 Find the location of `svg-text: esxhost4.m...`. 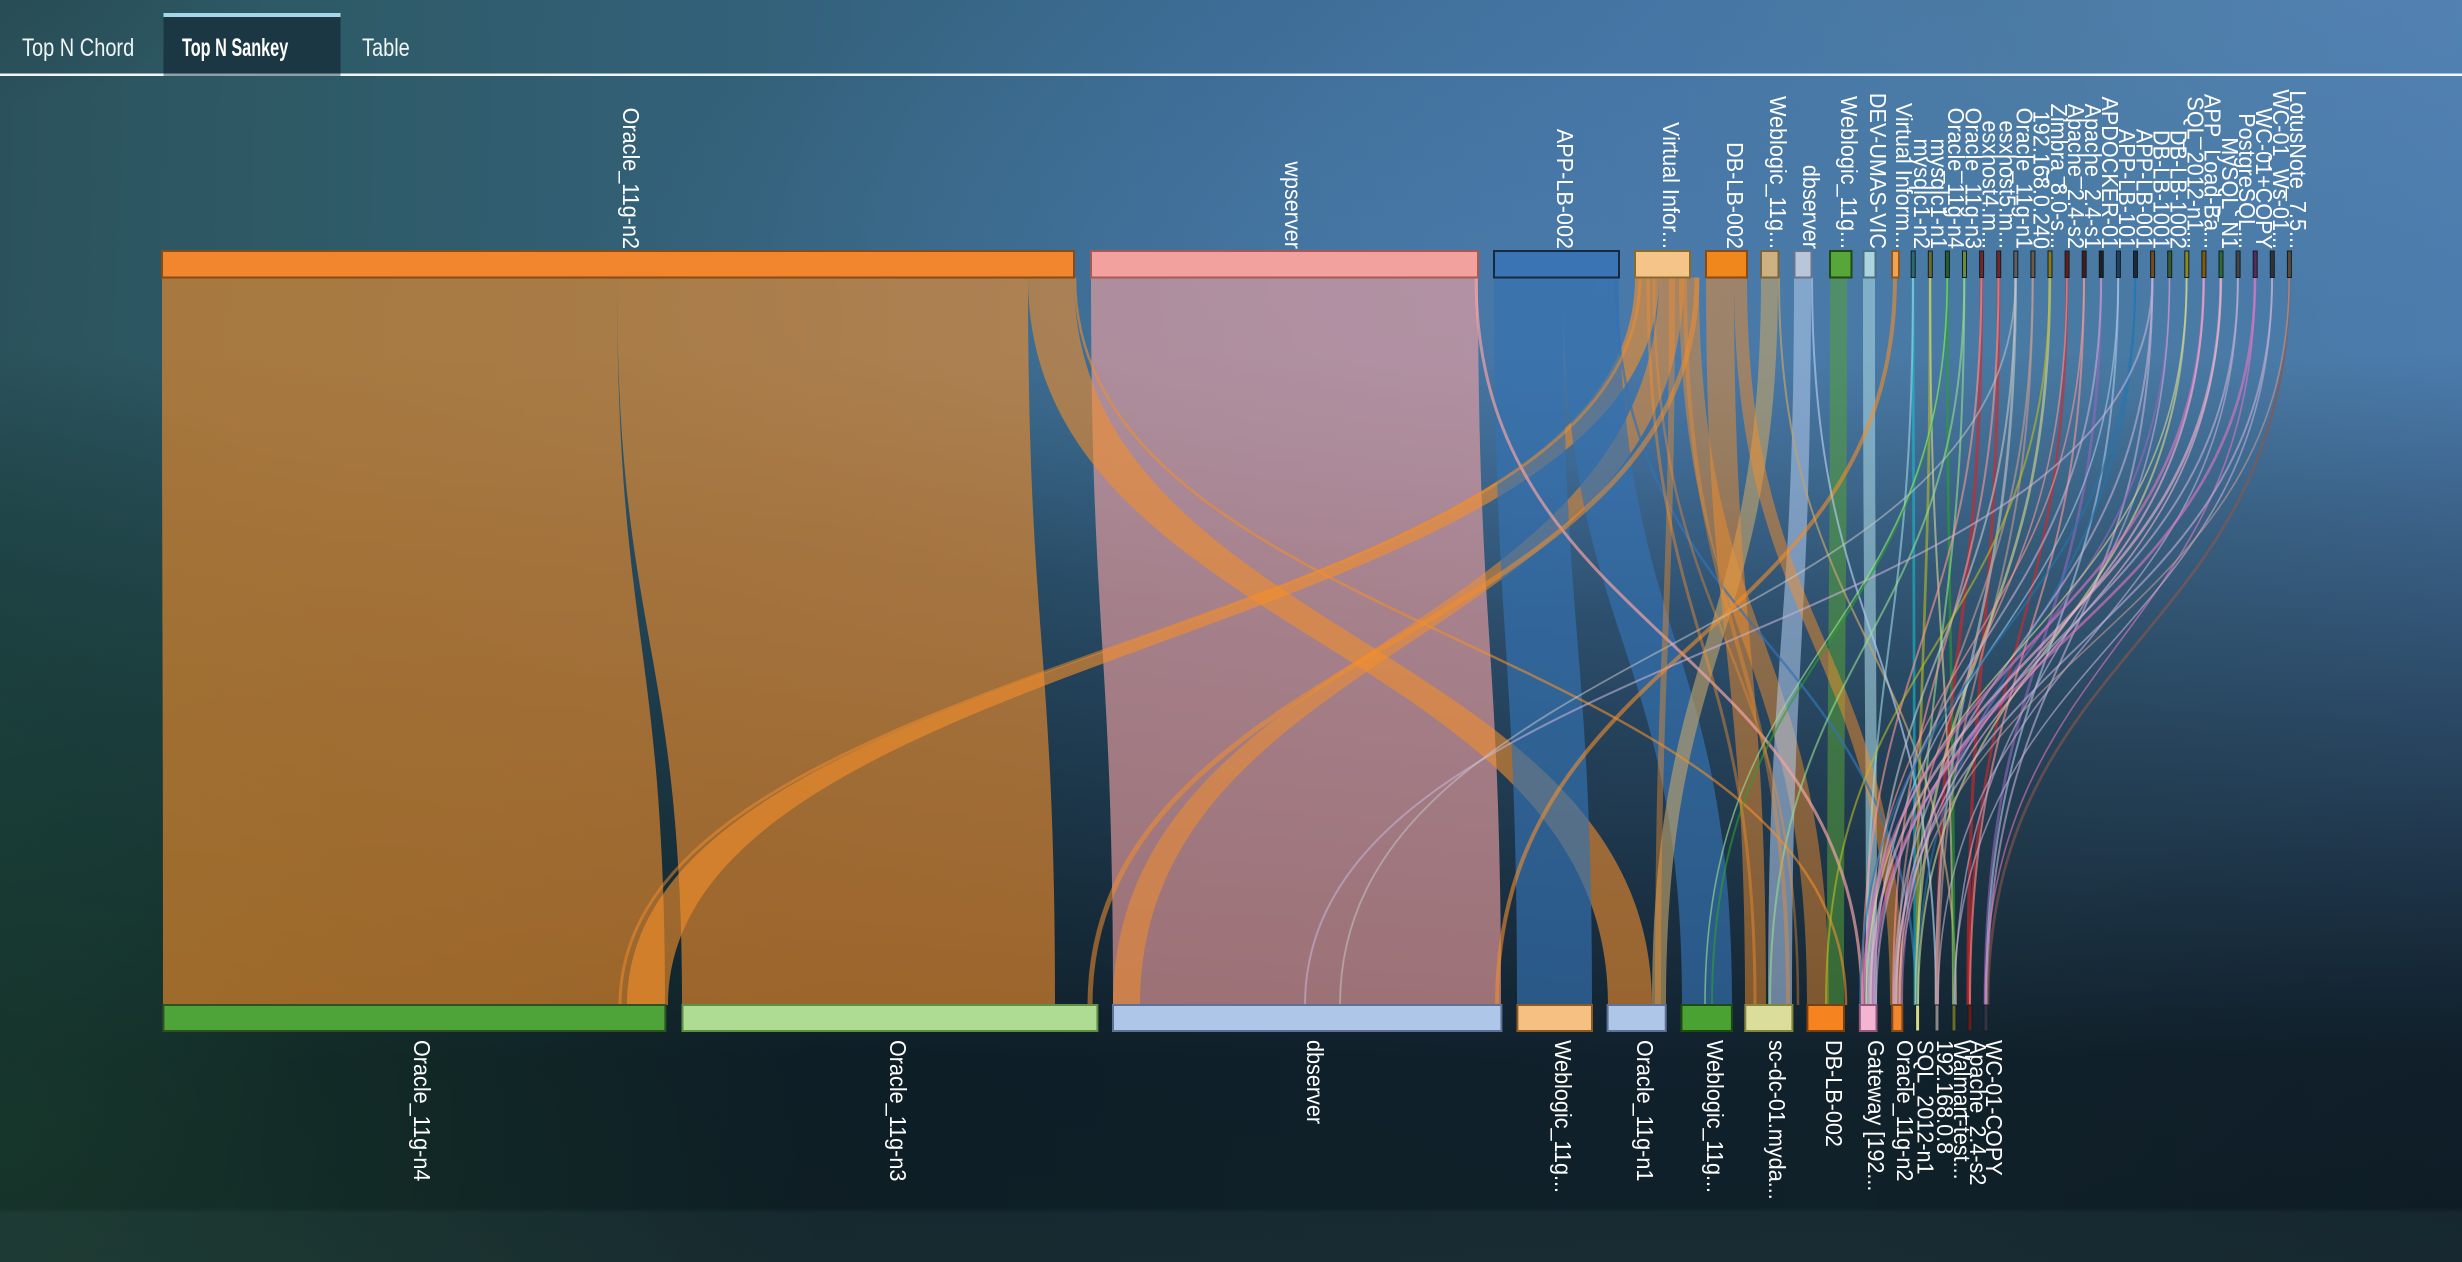

svg-text: esxhost4.m... is located at coordinates (1990, 184).